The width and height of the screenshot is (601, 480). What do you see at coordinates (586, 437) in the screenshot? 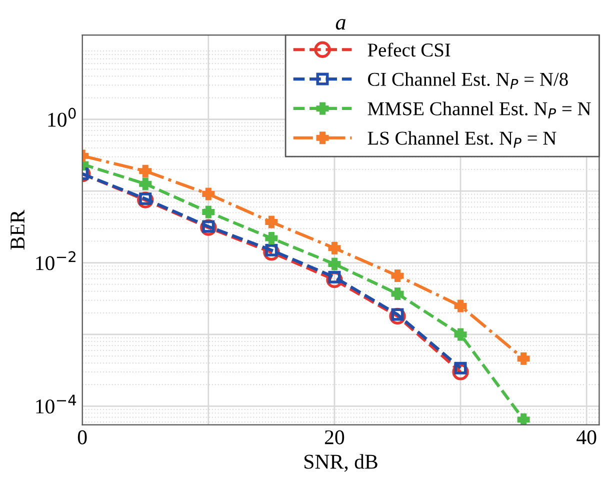
I see `x-tick-label: 40` at bounding box center [586, 437].